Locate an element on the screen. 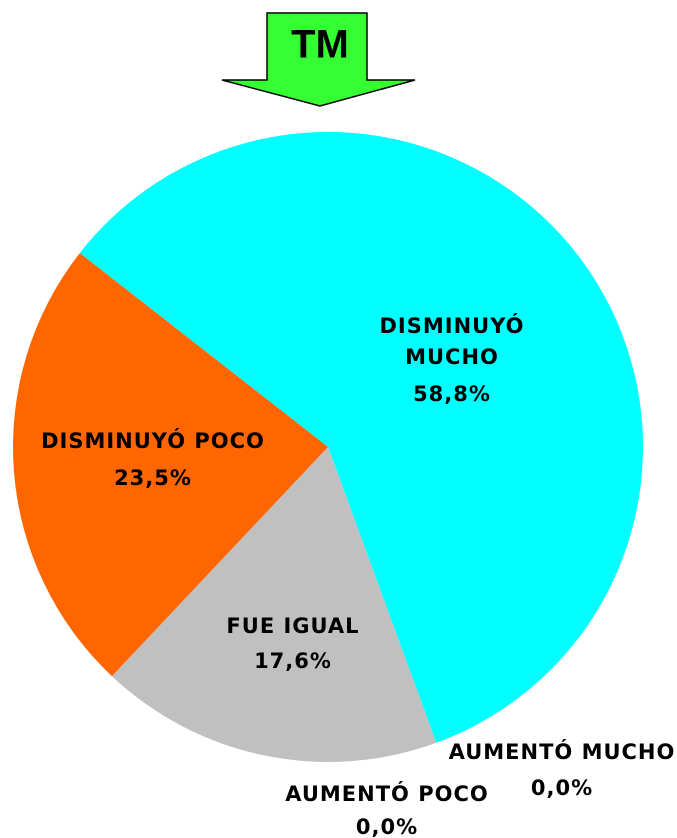  value-label: 17,6% is located at coordinates (293, 661).